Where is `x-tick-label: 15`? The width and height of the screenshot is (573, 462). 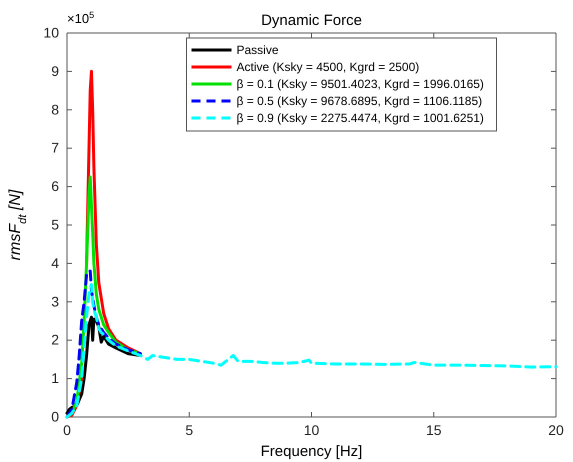
x-tick-label: 15 is located at coordinates (434, 430).